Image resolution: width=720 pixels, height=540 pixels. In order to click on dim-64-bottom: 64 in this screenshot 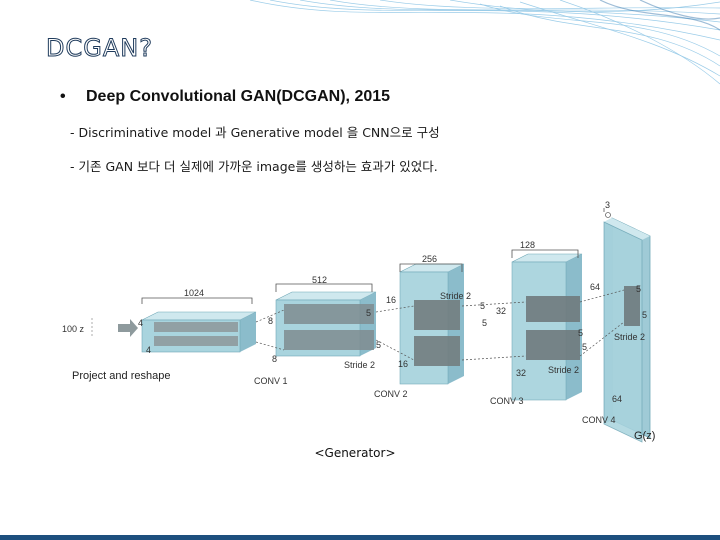, I will do `click(617, 399)`.